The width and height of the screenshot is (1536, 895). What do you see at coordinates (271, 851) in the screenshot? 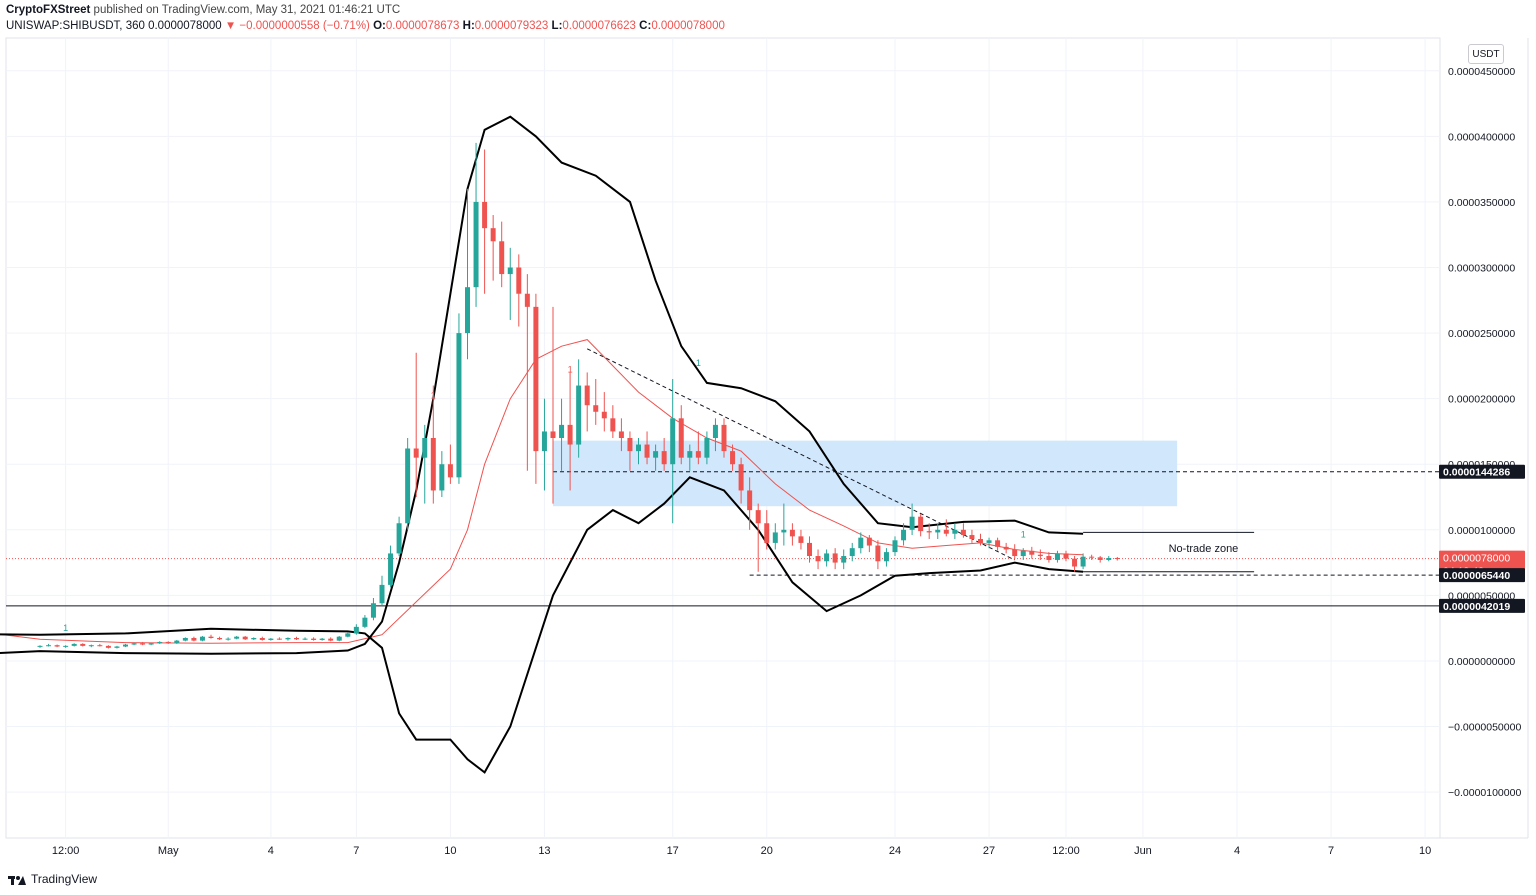
I see `x-tick-label: 4` at bounding box center [271, 851].